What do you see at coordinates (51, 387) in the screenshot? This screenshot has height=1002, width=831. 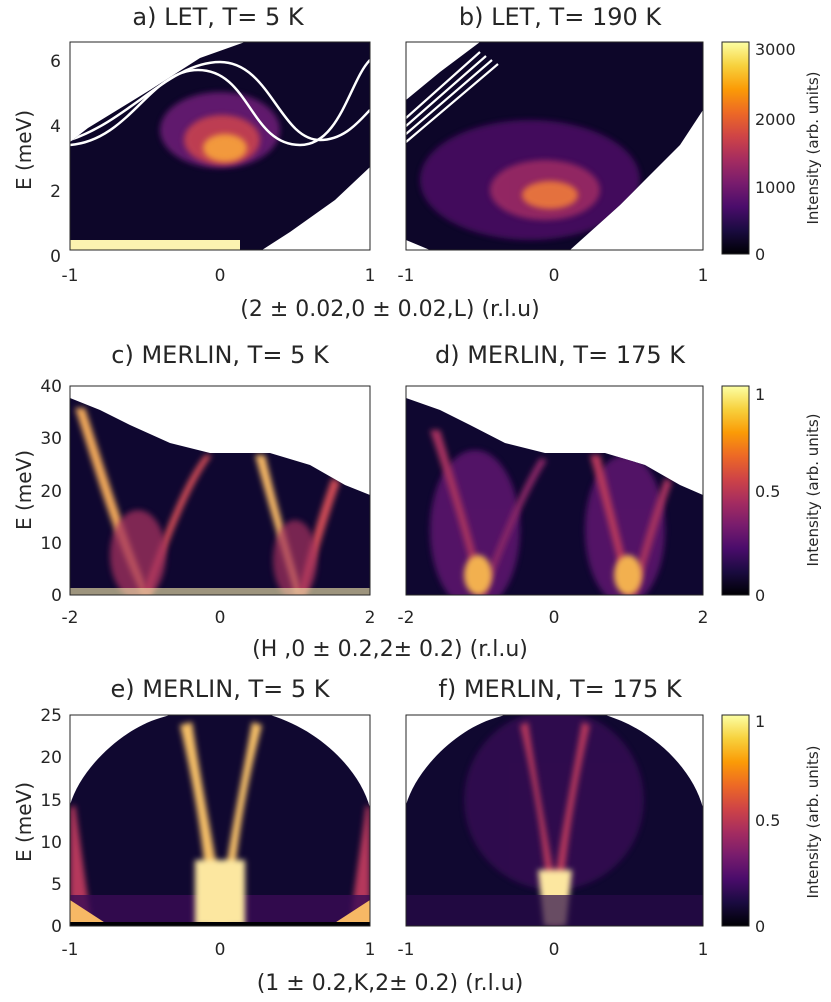 I see `ytick-c-40: 40` at bounding box center [51, 387].